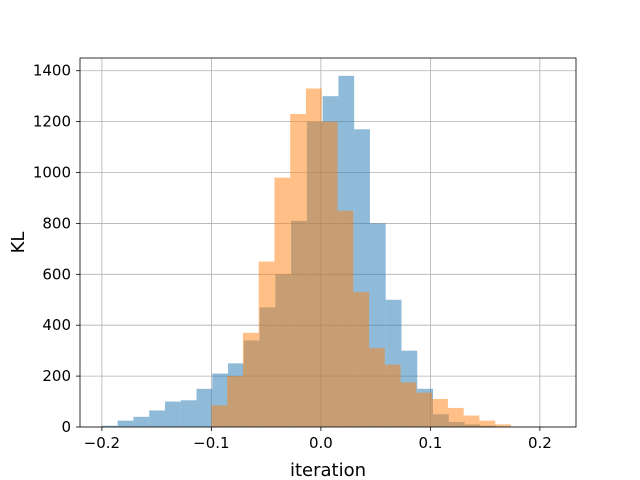 Image resolution: width=640 pixels, height=480 pixels. I want to click on y-tick-label: 200, so click(56, 376).